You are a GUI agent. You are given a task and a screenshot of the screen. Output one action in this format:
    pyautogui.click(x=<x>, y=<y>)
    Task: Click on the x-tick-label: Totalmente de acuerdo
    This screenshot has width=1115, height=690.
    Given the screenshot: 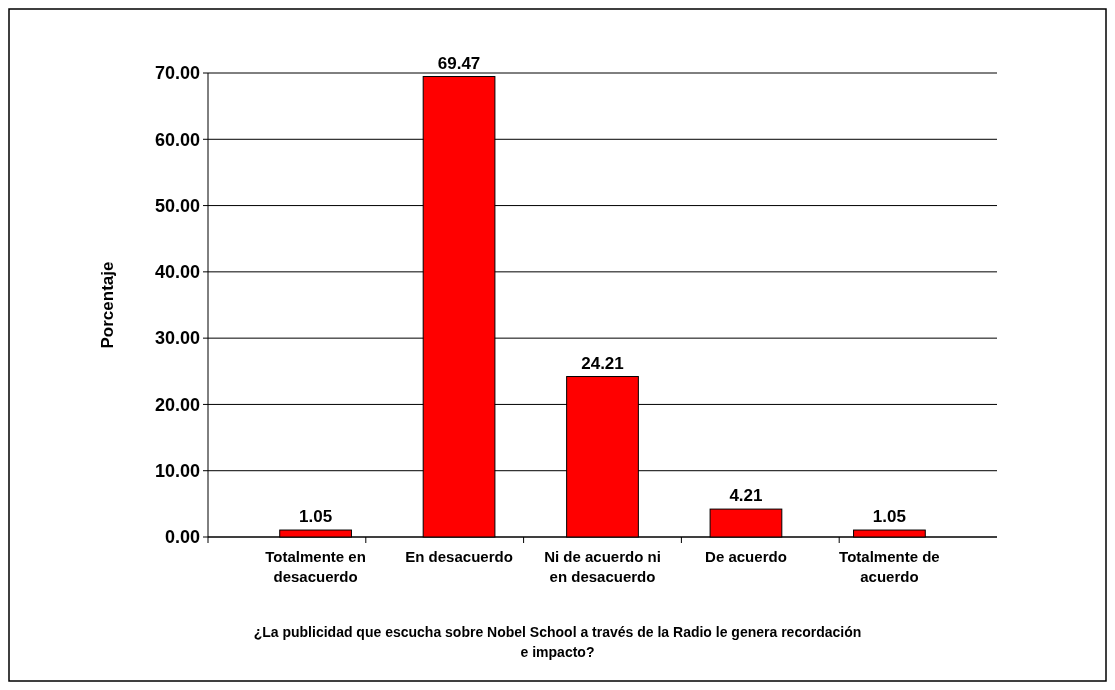 What is the action you would take?
    pyautogui.click(x=889, y=566)
    